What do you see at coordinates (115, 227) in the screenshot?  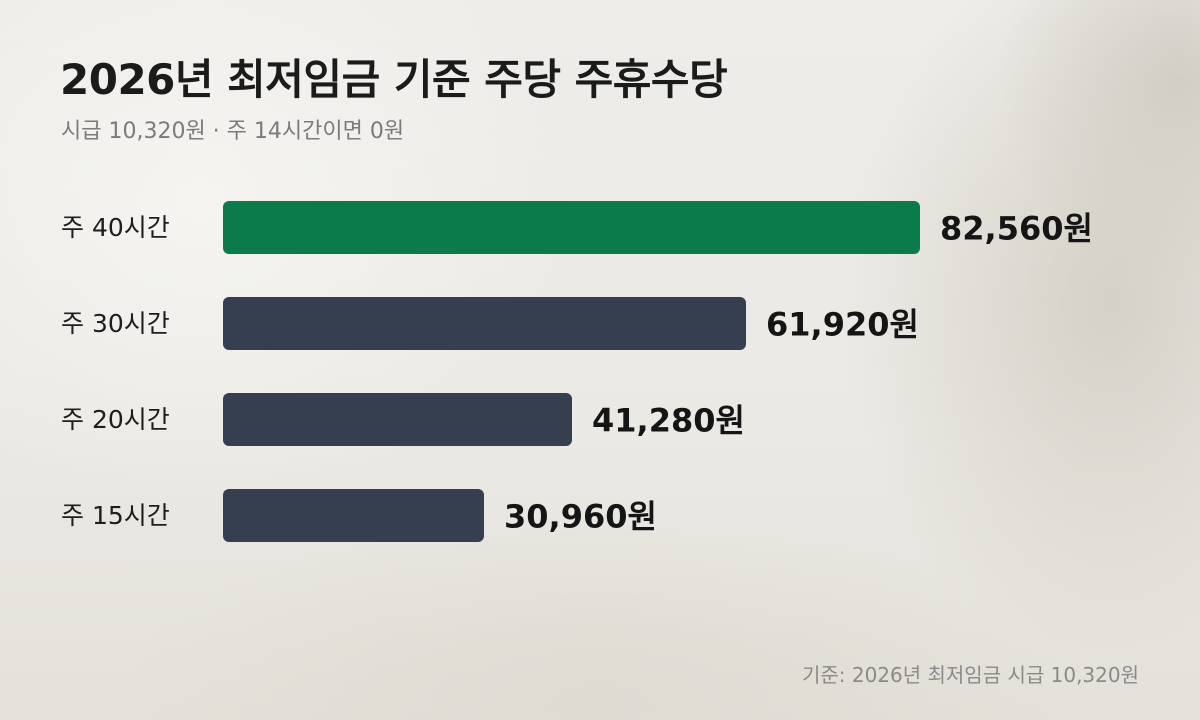 I see `category-label: 주 40시간` at bounding box center [115, 227].